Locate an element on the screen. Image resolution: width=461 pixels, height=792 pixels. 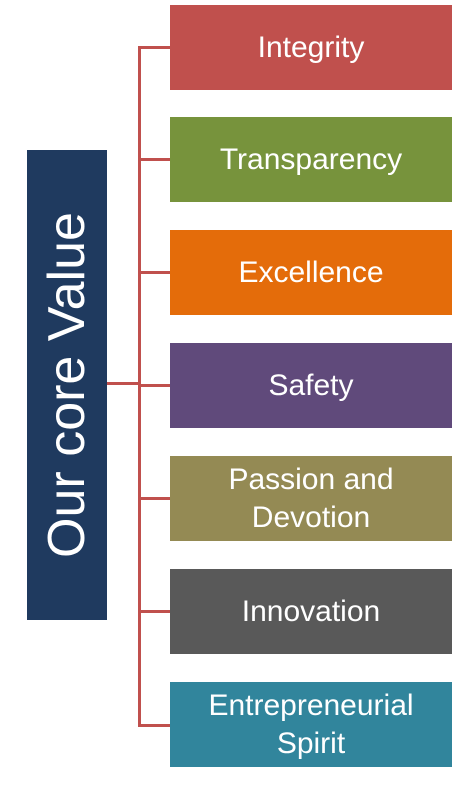
value-label: Transparency is located at coordinates (311, 159).